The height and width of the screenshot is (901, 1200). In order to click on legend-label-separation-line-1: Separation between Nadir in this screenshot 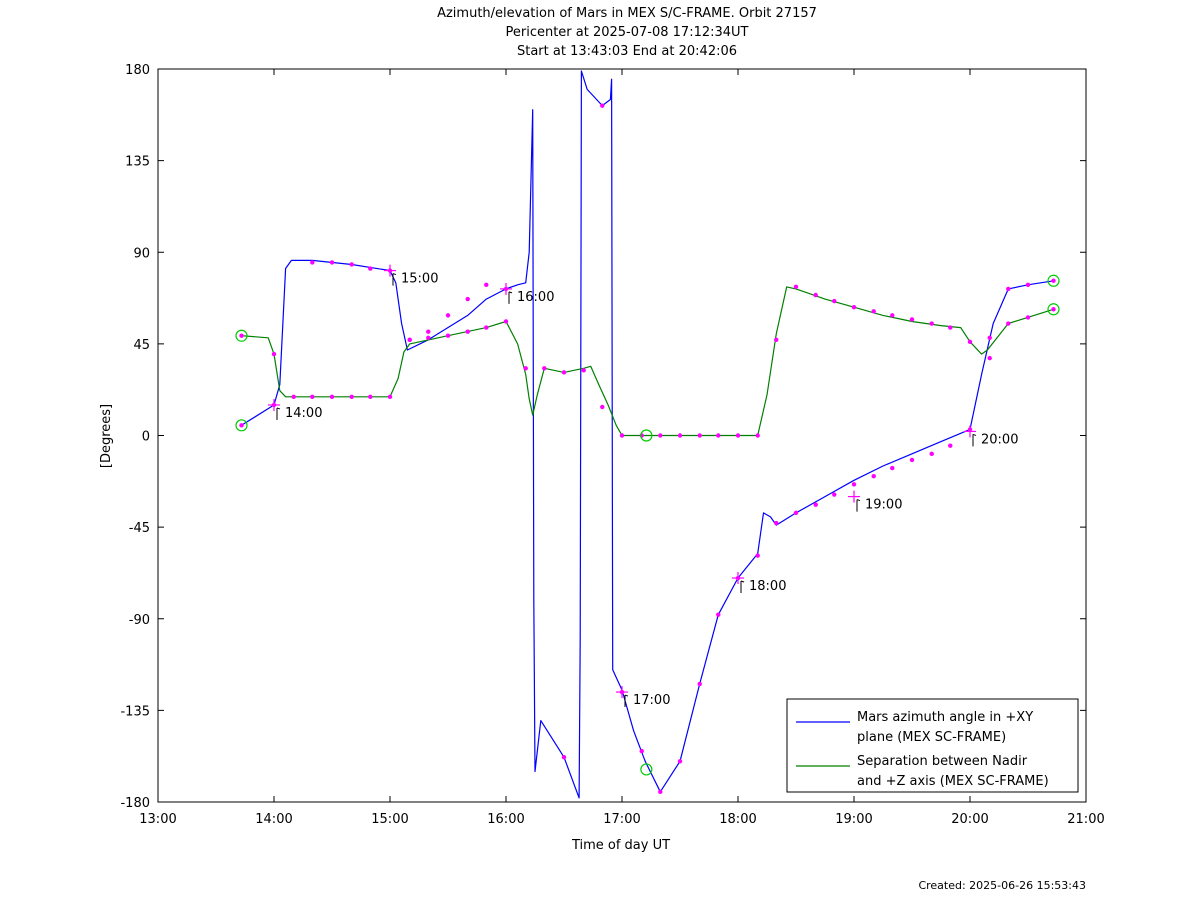, I will do `click(942, 761)`.